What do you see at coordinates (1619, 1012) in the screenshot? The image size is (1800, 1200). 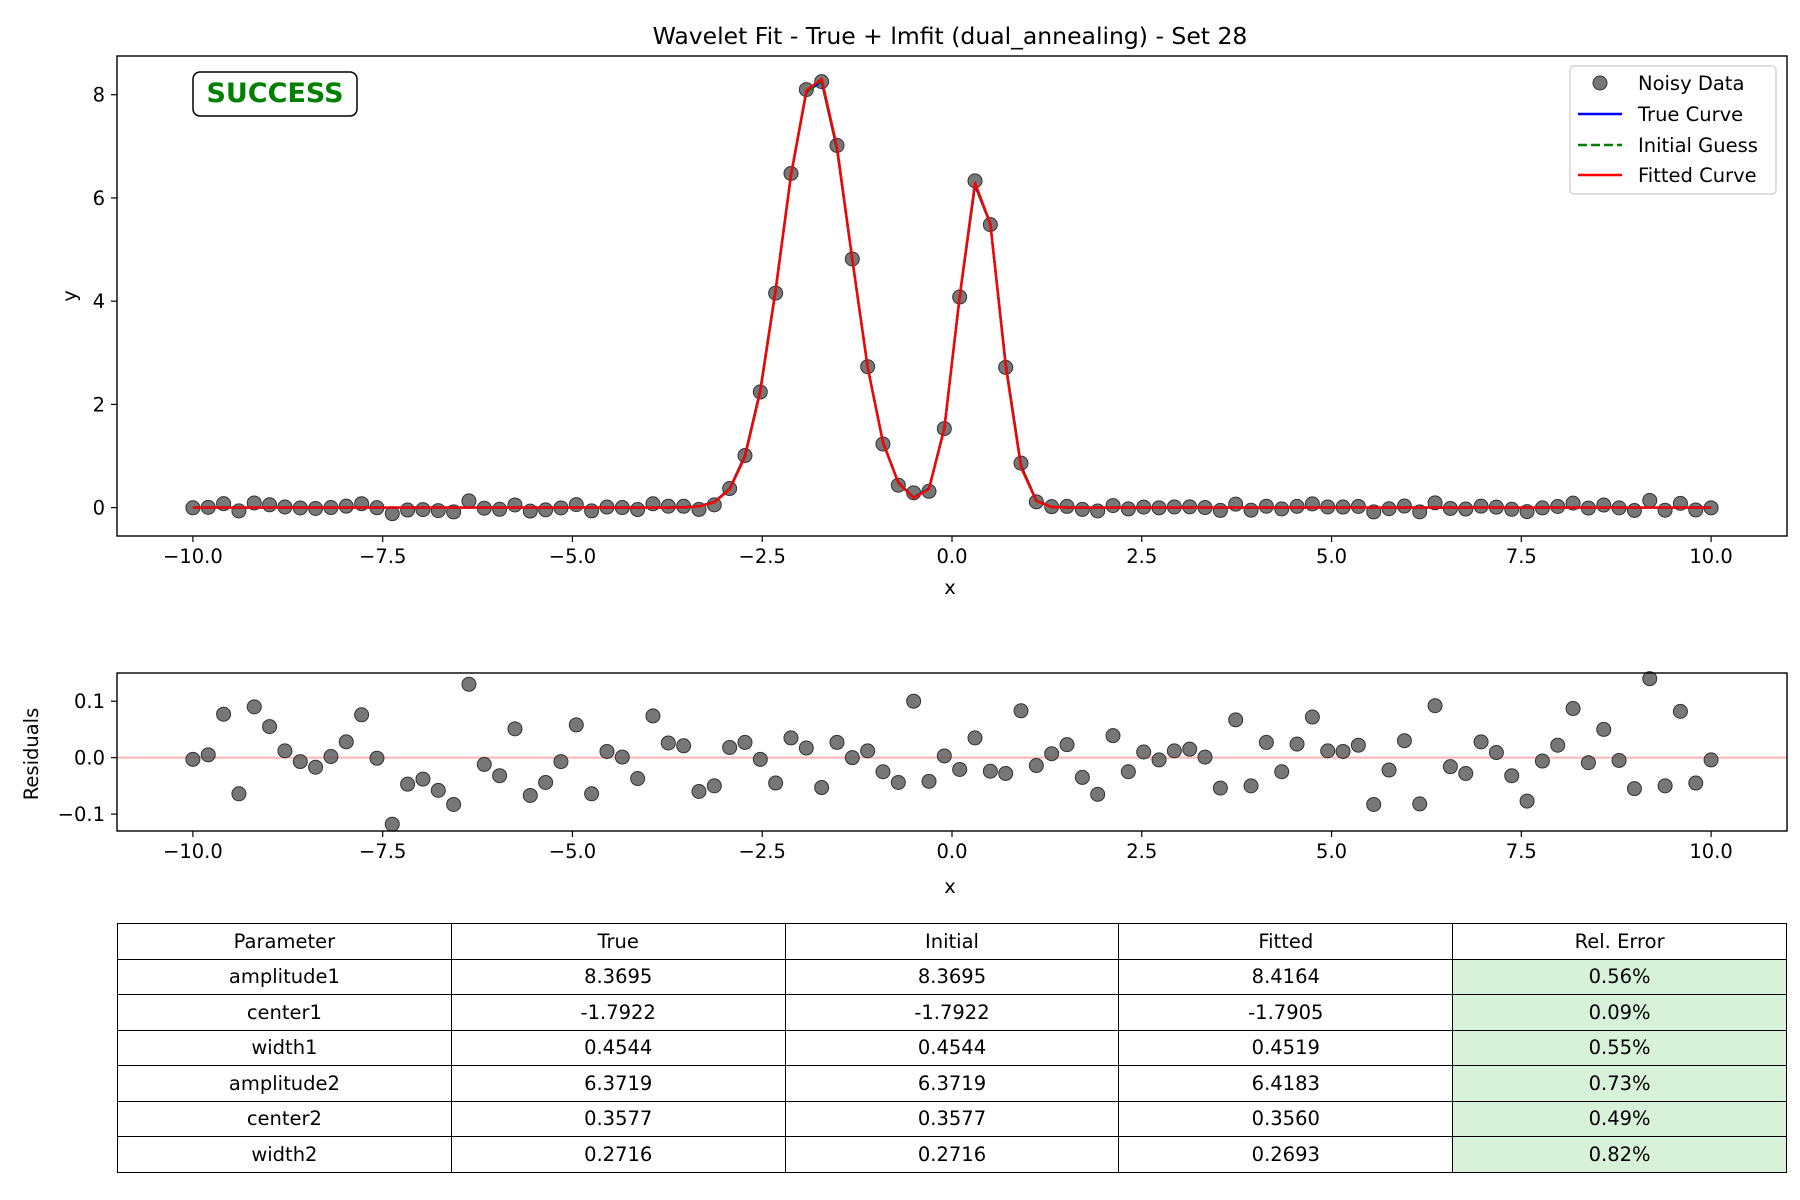 I see `rel-error-cell: 0.09%` at bounding box center [1619, 1012].